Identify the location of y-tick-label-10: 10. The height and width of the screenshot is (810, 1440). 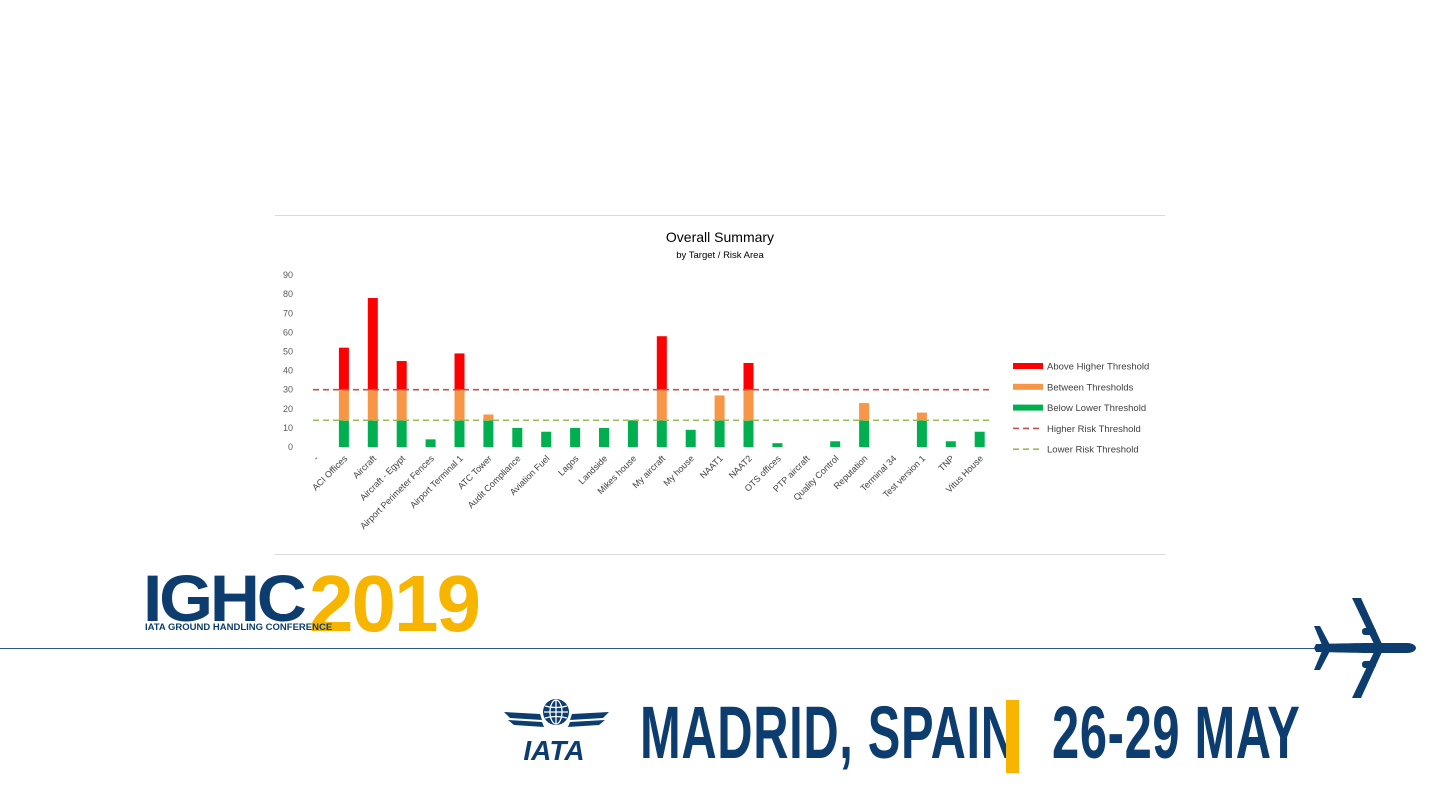
(288, 428).